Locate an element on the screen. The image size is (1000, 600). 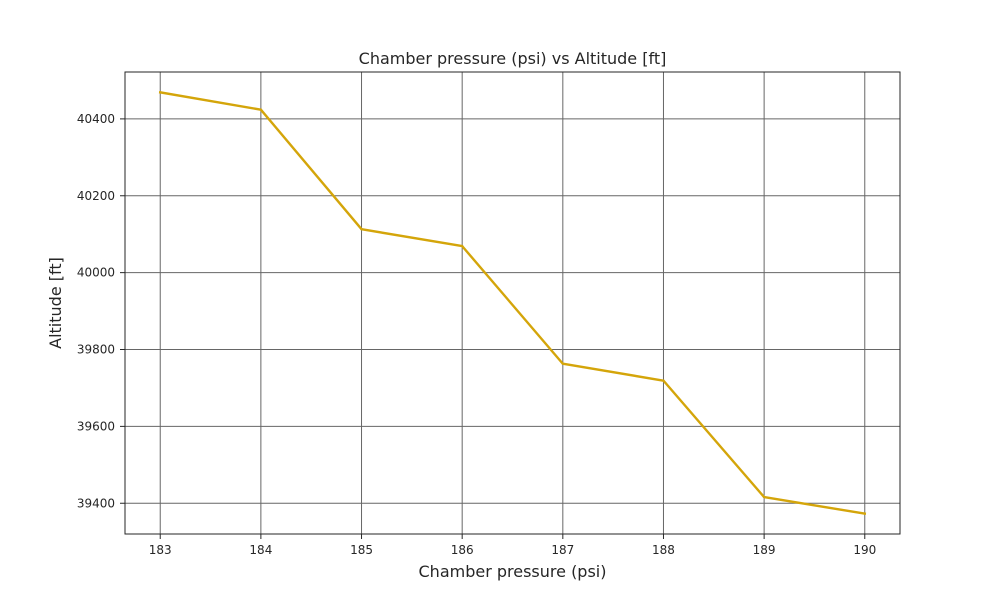
x-tick-label: 189 is located at coordinates (764, 550).